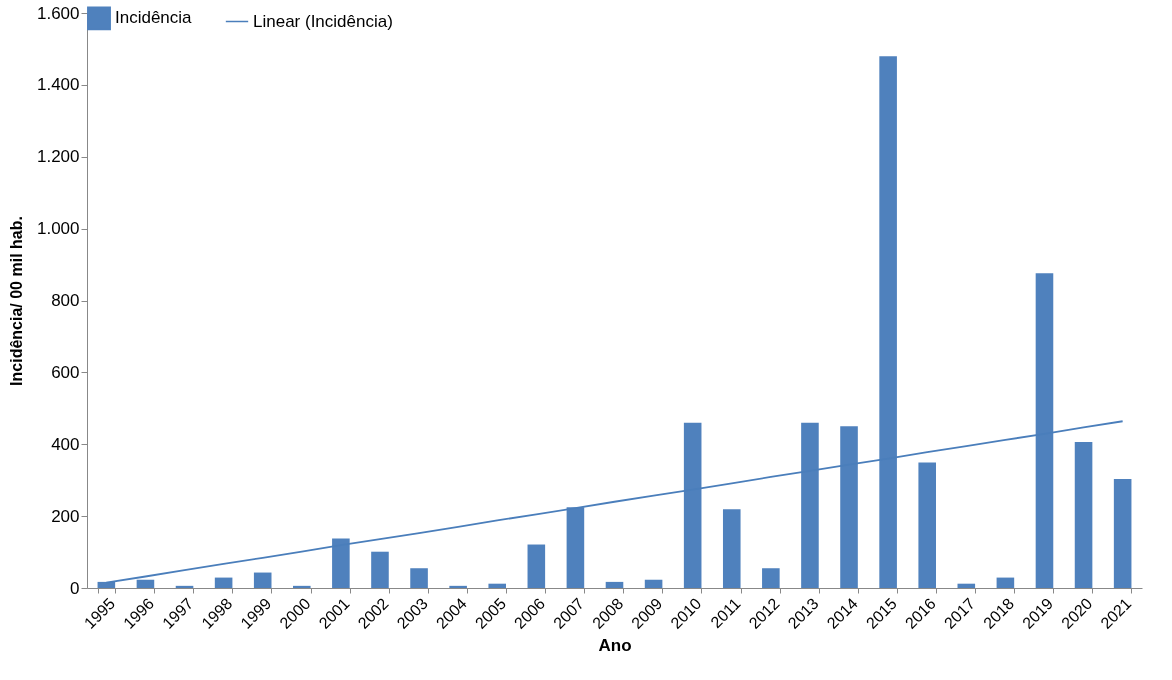  What do you see at coordinates (323, 21) in the screenshot?
I see `legend-label: Linear (Incidência)` at bounding box center [323, 21].